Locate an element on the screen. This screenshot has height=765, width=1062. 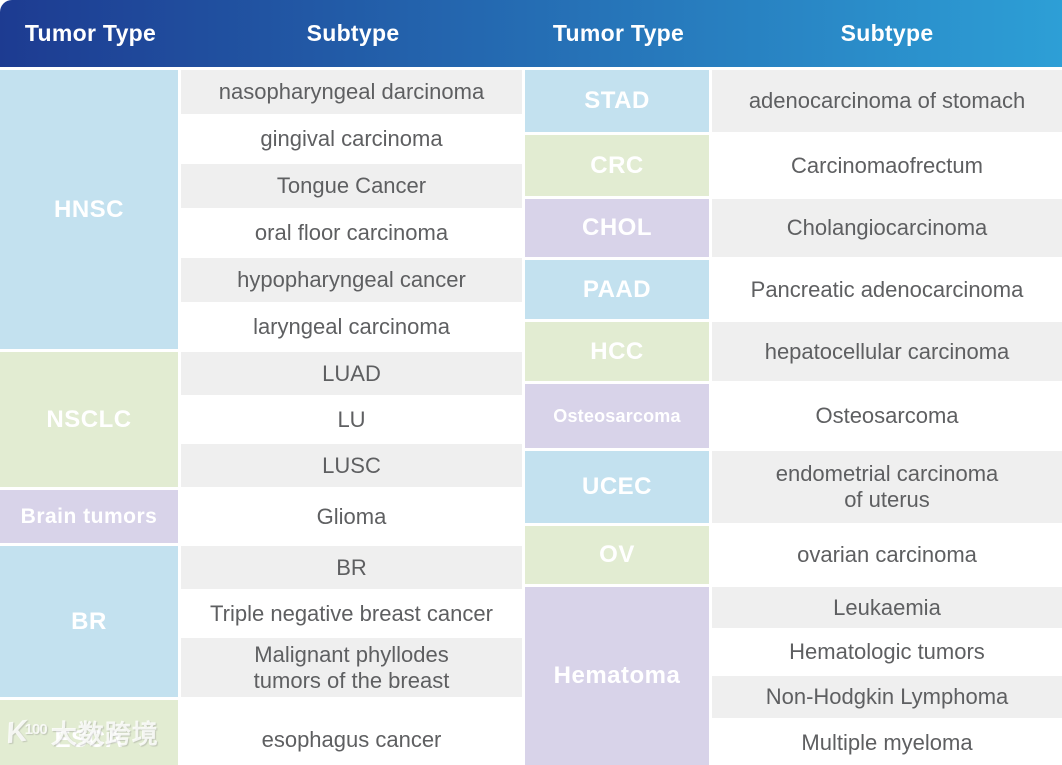
subtype-label: esophagus cancer is located at coordinates (351, 740).